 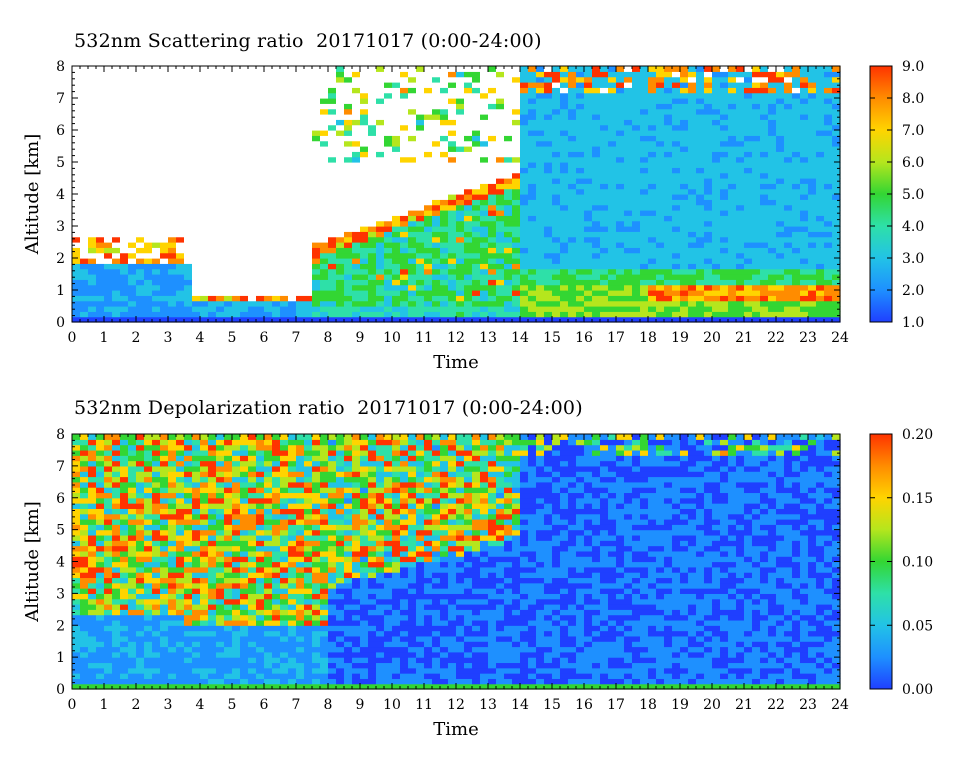 What do you see at coordinates (60, 67) in the screenshot?
I see `y-tick-label: 8` at bounding box center [60, 67].